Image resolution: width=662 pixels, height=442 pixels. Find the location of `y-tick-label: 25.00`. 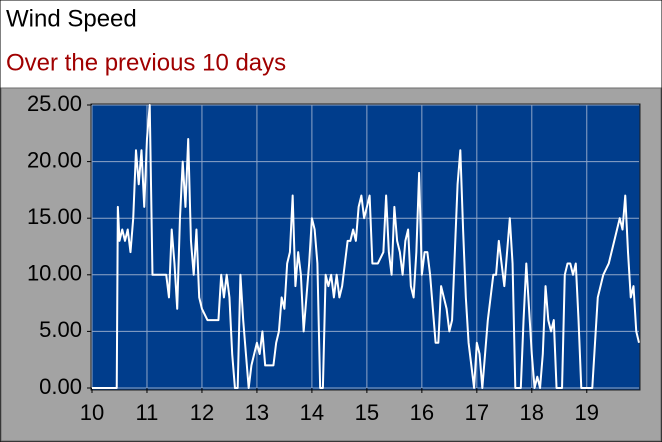

y-tick-label: 25.00 is located at coordinates (54, 103).